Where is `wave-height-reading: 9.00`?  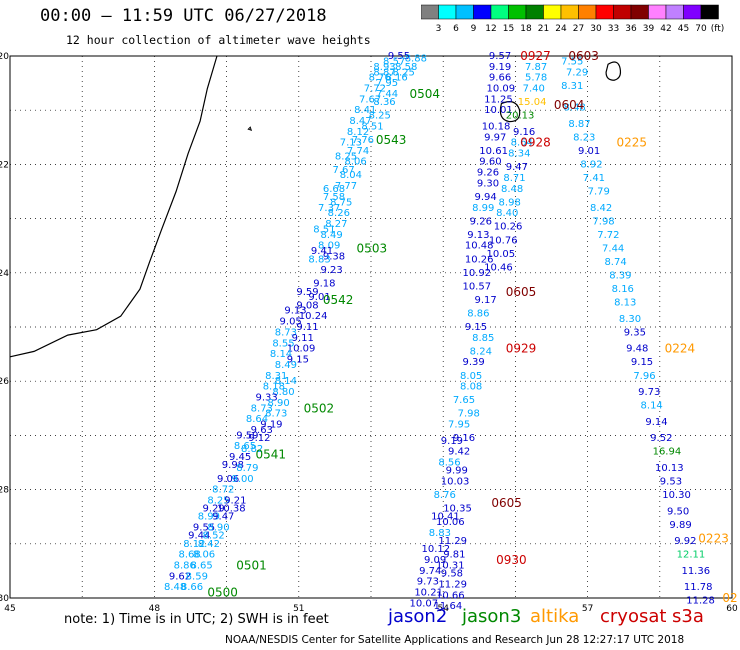
wave-height-reading: 9.00 is located at coordinates (242, 479).